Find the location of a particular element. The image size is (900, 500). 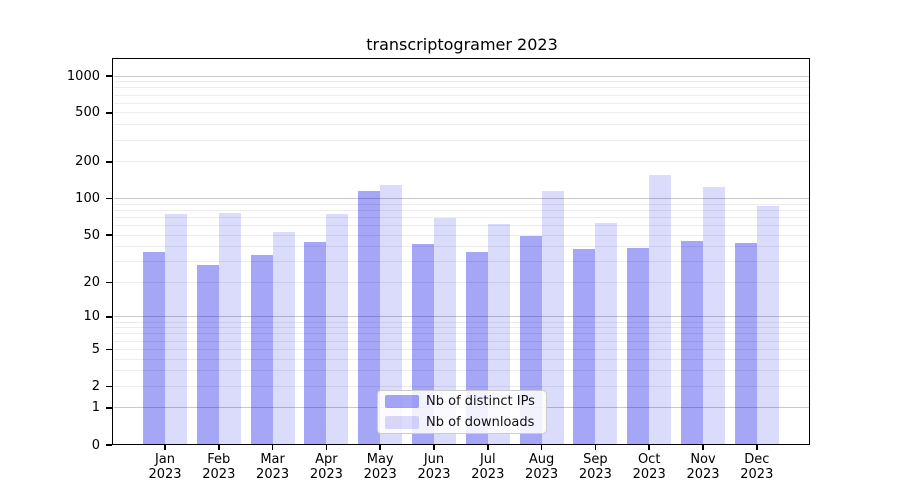

x-label-month: Aug is located at coordinates (541, 459).